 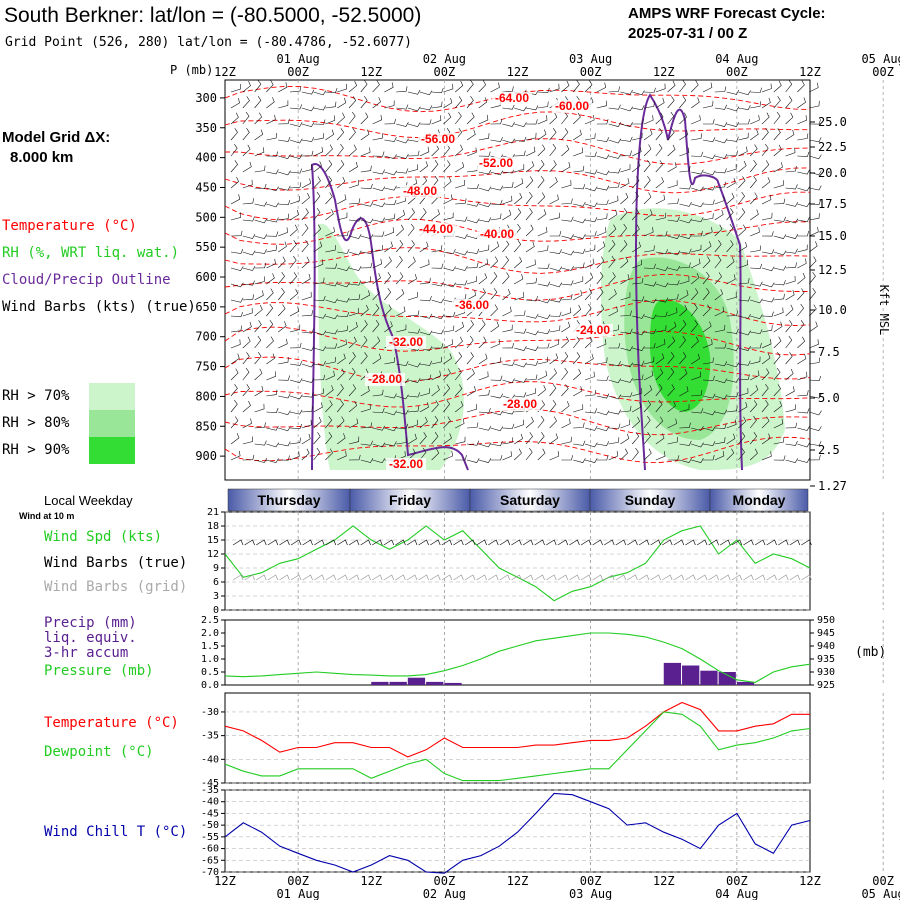 What do you see at coordinates (36, 423) in the screenshot?
I see `rh-80-label: RH > 80%` at bounding box center [36, 423].